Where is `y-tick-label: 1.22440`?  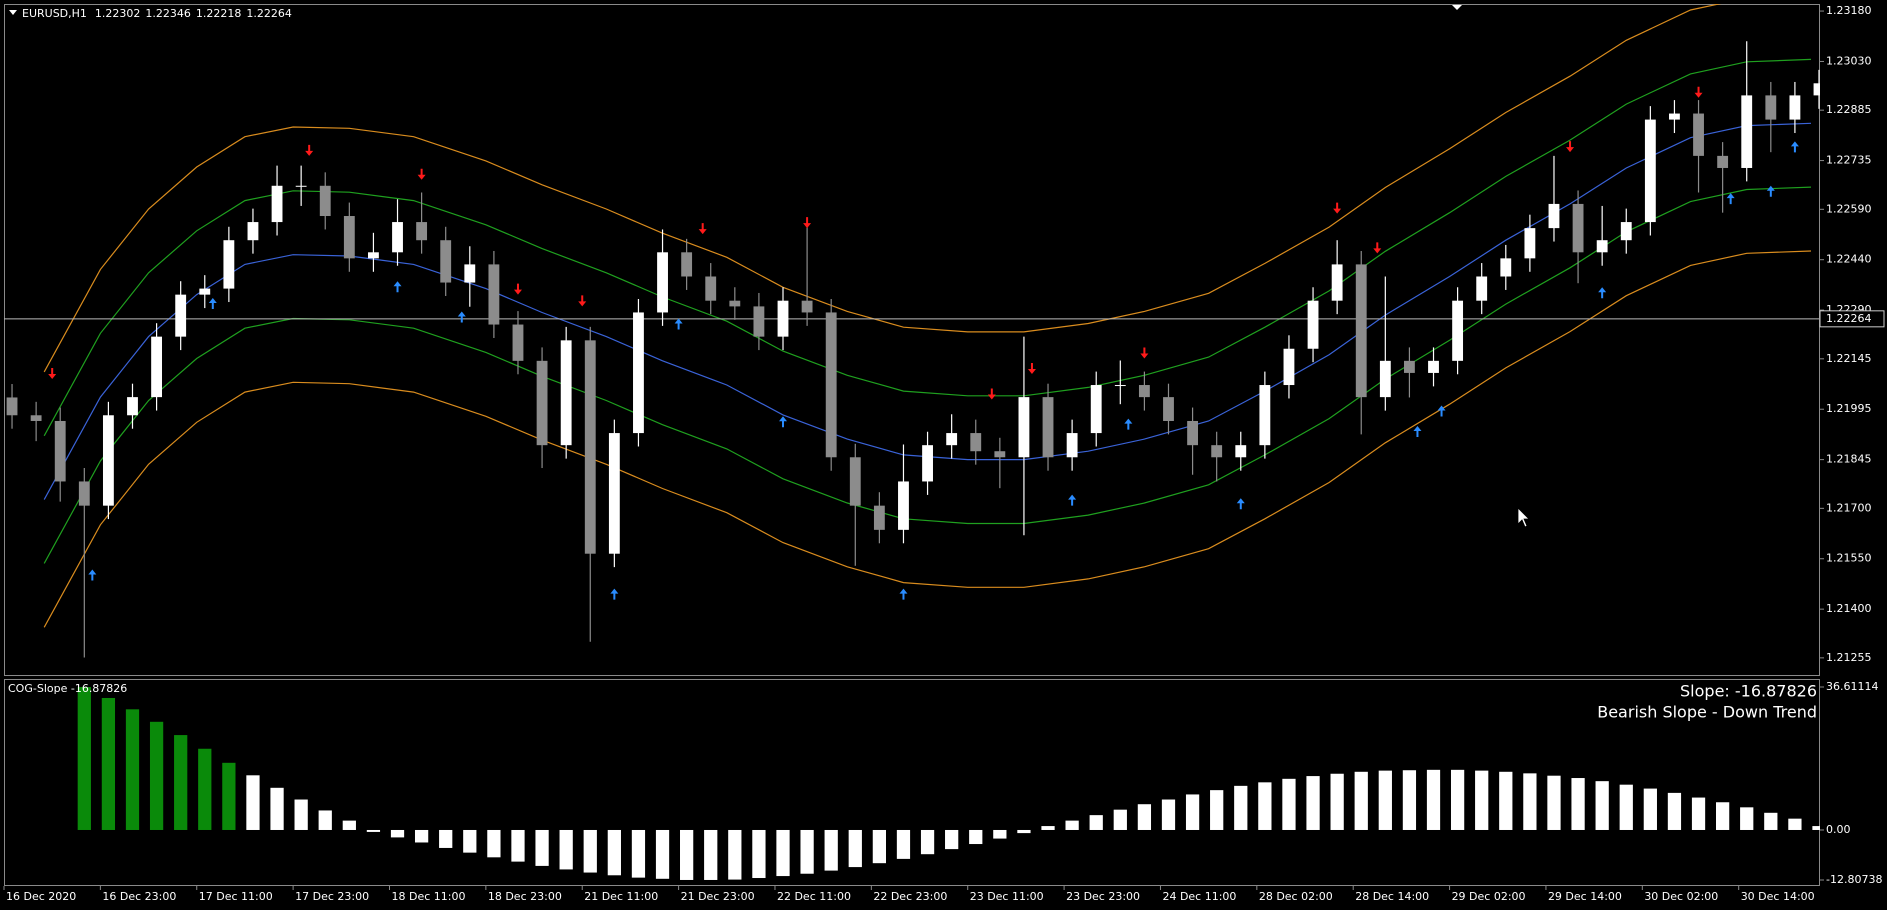
y-tick-label: 1.22440 is located at coordinates (1849, 259).